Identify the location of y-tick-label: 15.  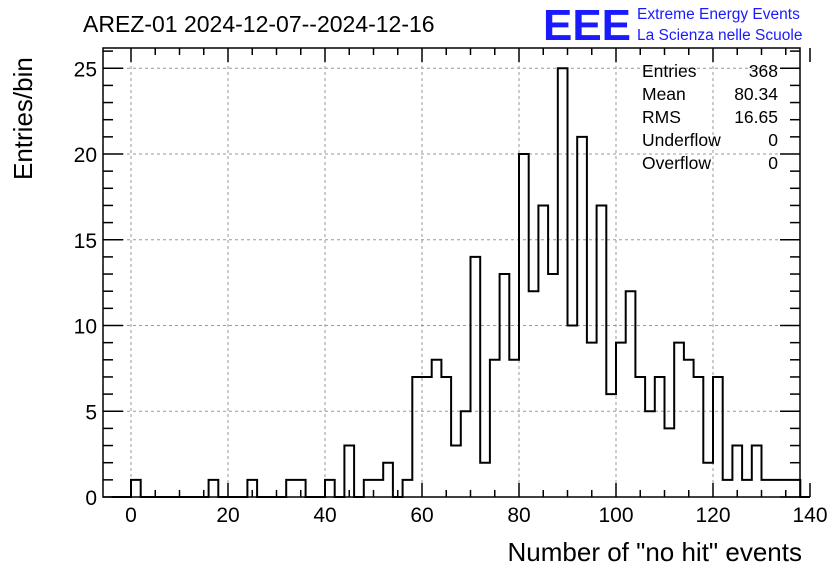
(85, 241).